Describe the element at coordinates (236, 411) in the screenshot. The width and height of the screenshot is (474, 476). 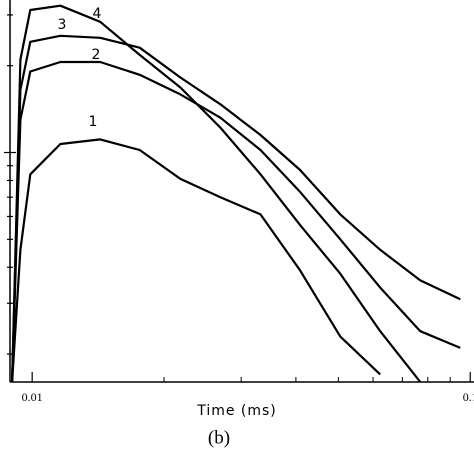
I see `x-axis-label: Time (ms)` at that location.